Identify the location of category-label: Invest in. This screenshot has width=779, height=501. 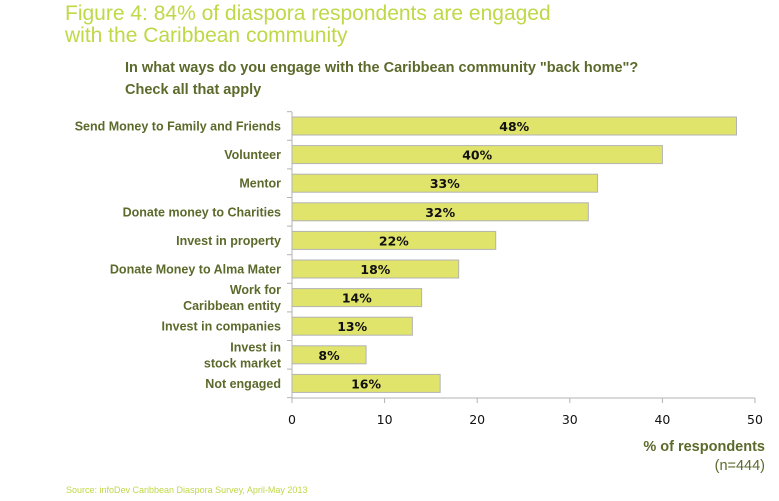
(255, 347).